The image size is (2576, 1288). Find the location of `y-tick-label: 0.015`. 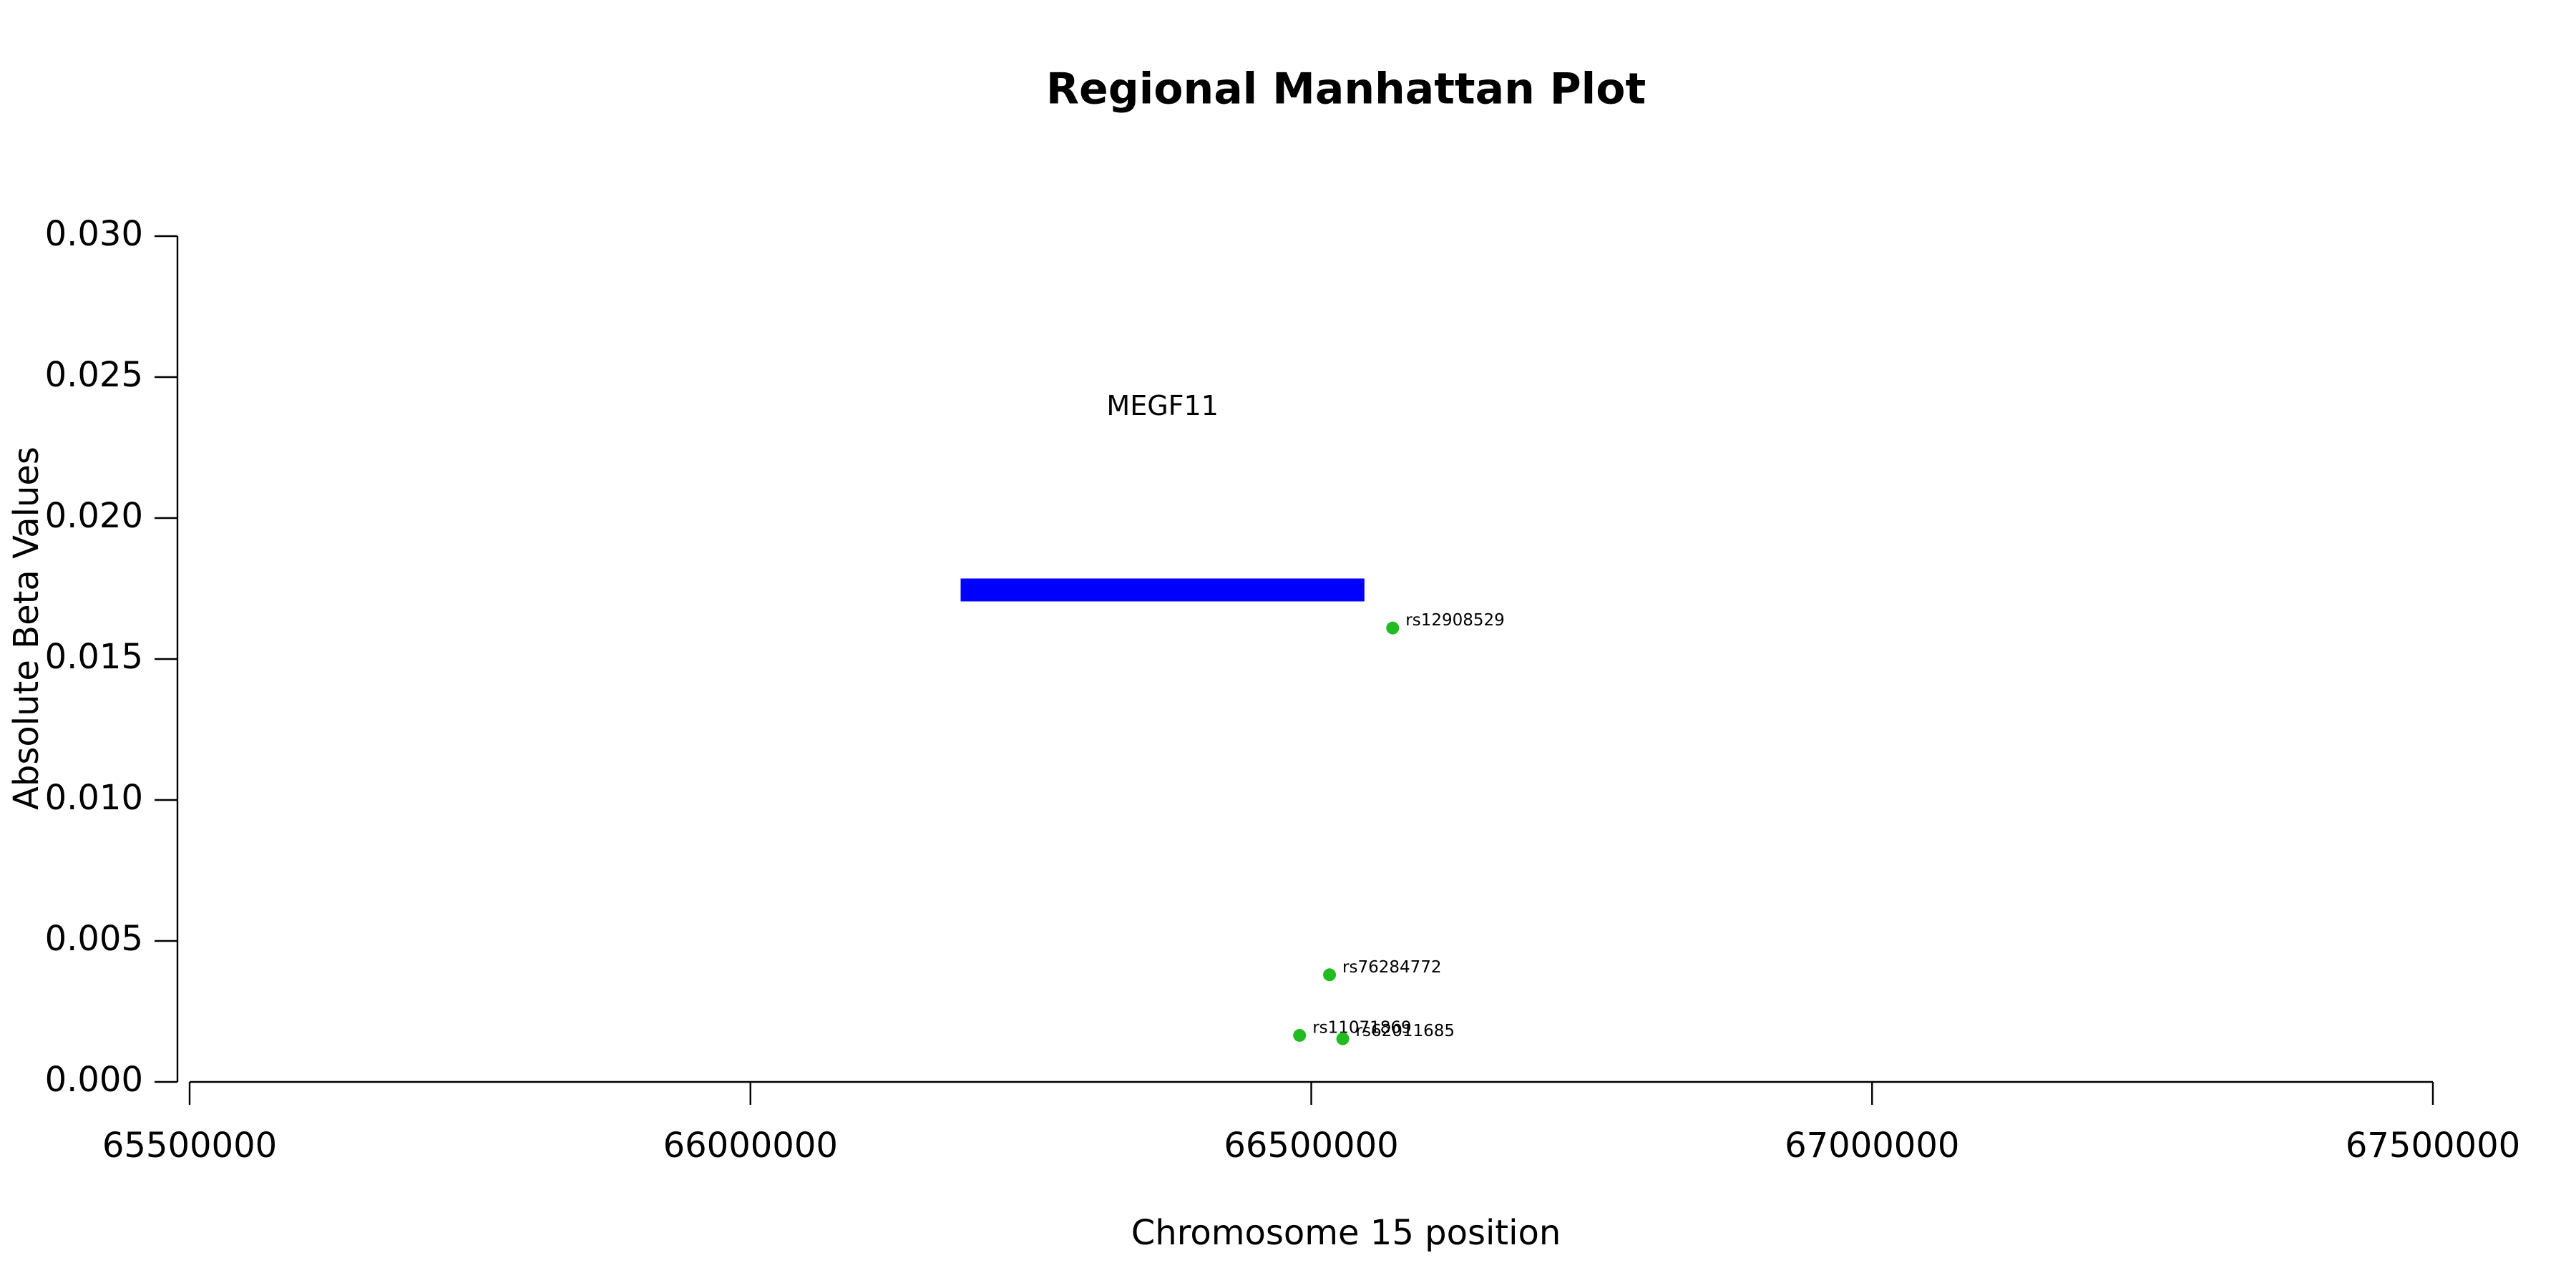

y-tick-label: 0.015 is located at coordinates (94, 657).